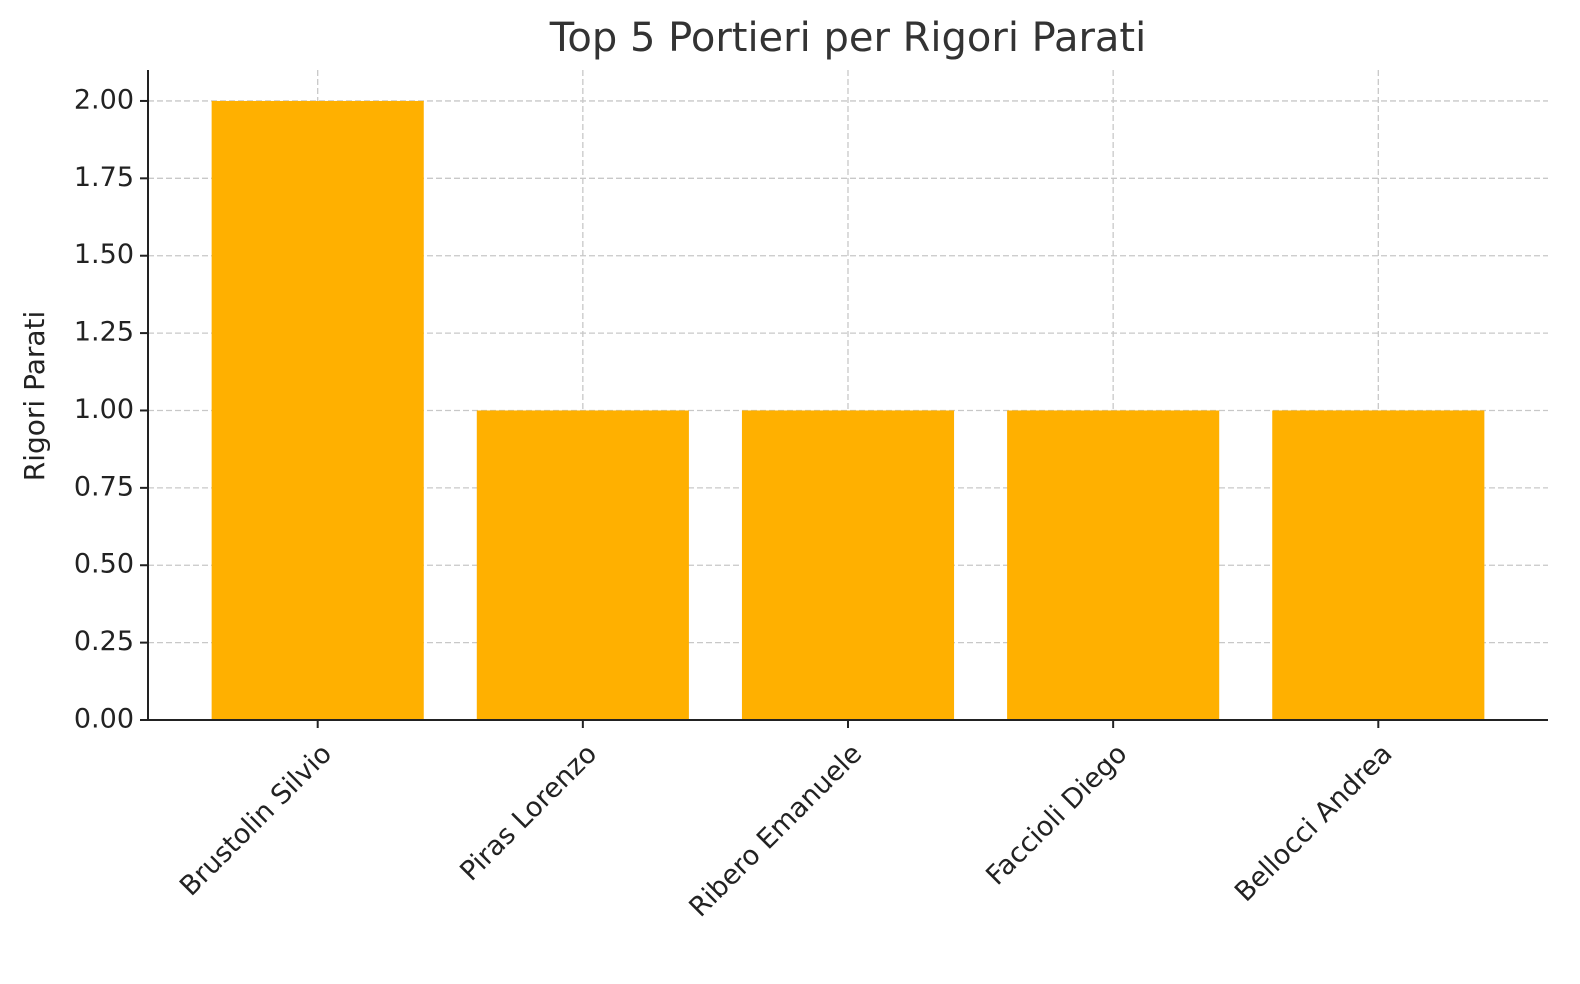 The width and height of the screenshot is (1580, 984). Describe the element at coordinates (104, 486) in the screenshot. I see `y-tick-label: 0.75` at that location.